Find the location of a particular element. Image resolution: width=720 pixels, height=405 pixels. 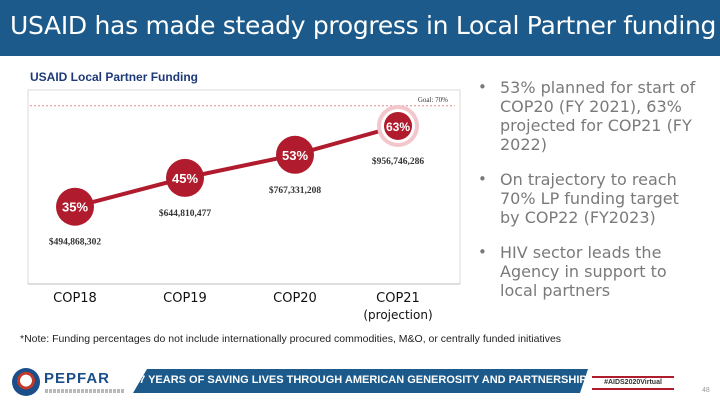

logo-subline is located at coordinates (85, 391).